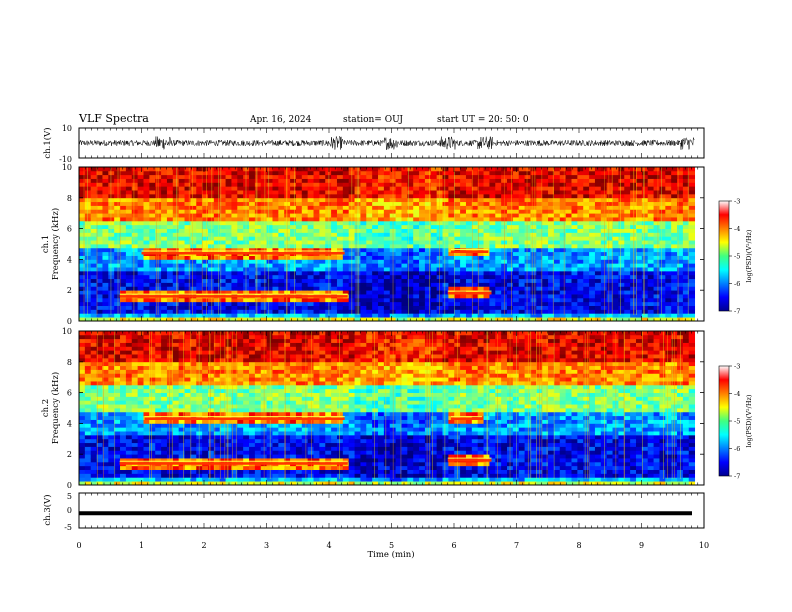  Describe the element at coordinates (99, 408) in the screenshot. I see `ch2-spec-column` at that location.